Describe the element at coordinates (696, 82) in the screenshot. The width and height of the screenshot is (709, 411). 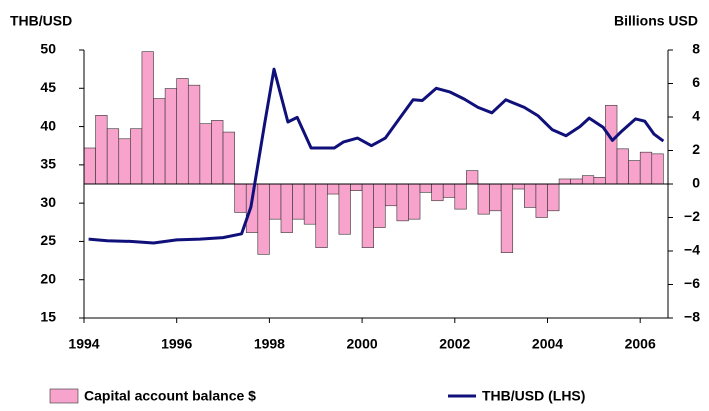
I see `y2-tick-label: 6` at that location.